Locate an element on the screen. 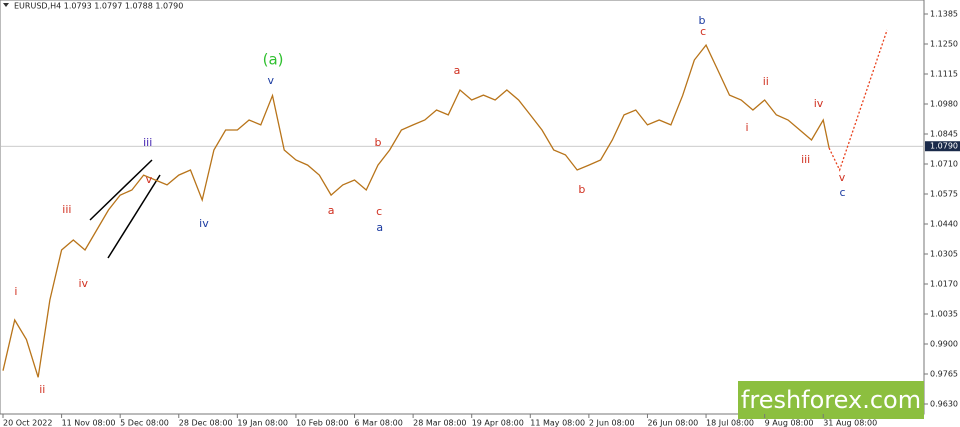  x-tick-label: 11 May 08:00 is located at coordinates (557, 423).